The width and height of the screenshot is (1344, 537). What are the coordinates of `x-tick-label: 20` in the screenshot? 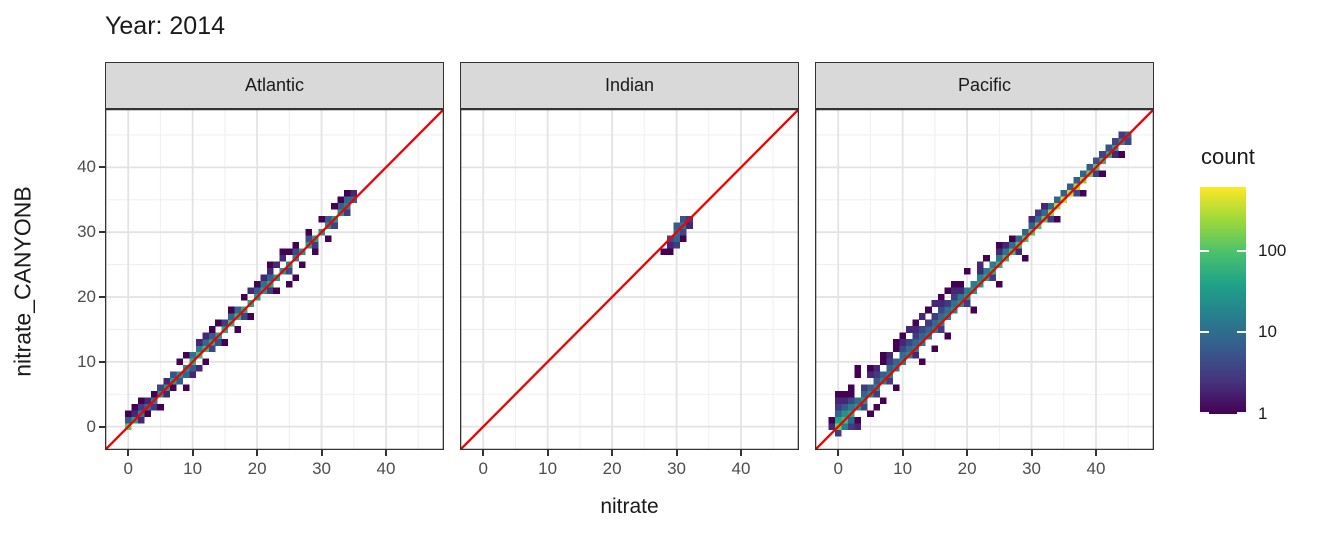 It's located at (612, 468).